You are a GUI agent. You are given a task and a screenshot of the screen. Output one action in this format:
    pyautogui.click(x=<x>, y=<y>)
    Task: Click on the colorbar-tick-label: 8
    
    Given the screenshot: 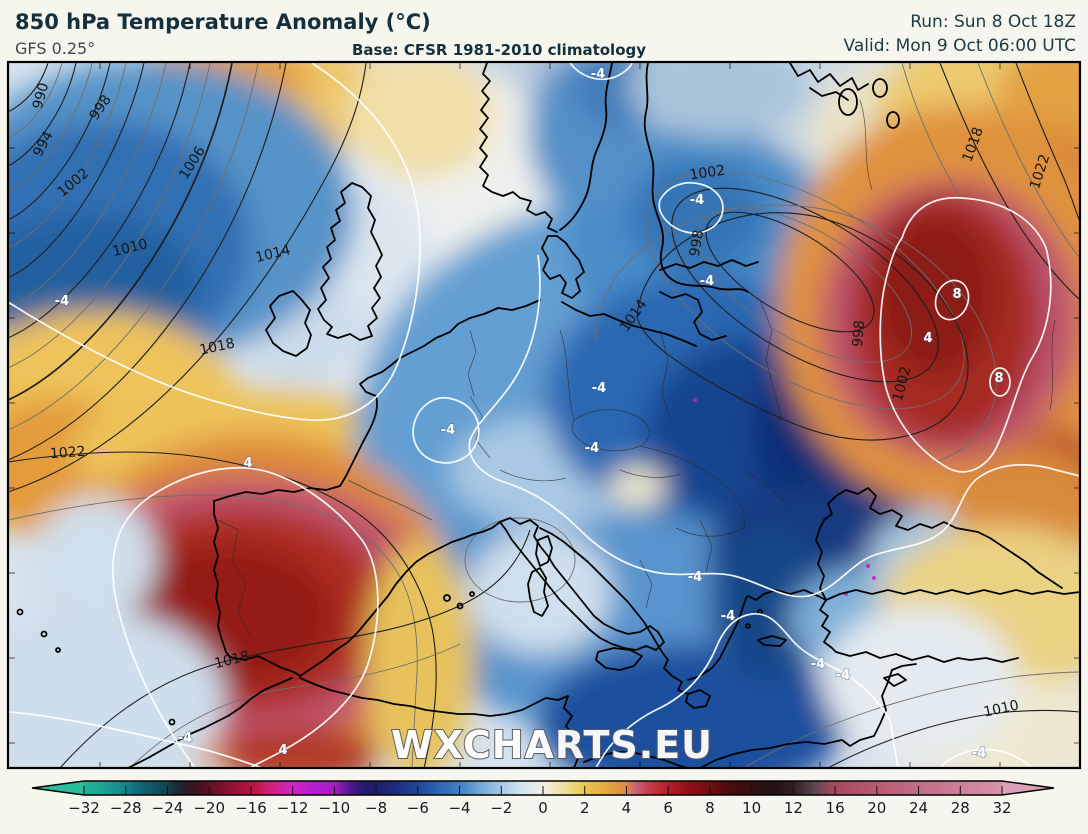 What is the action you would take?
    pyautogui.click(x=710, y=808)
    